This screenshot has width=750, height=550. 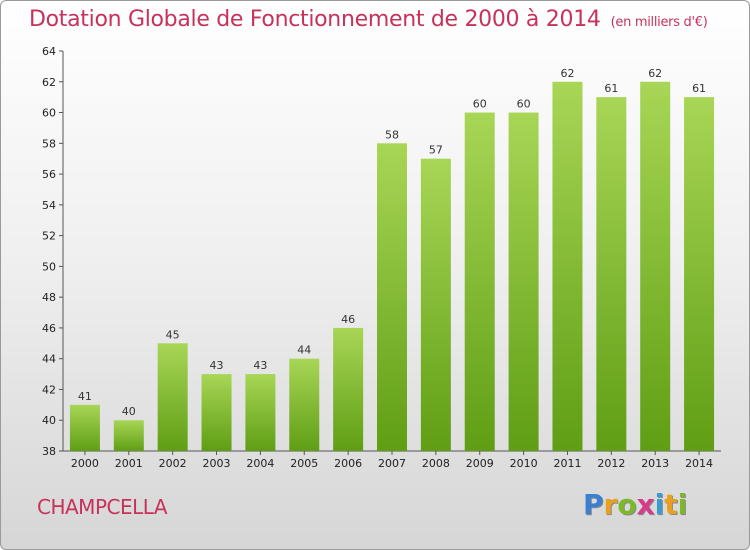 I want to click on y-tick-label: 50, so click(x=49, y=266).